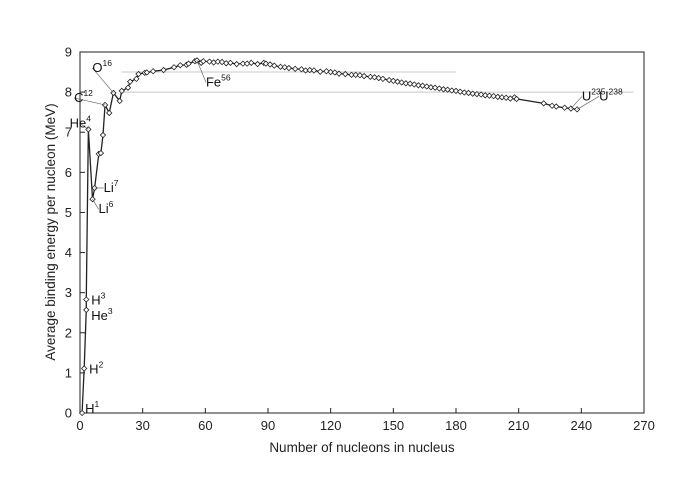 Image resolution: width=700 pixels, height=500 pixels. I want to click on x-tick-label: 60, so click(205, 425).